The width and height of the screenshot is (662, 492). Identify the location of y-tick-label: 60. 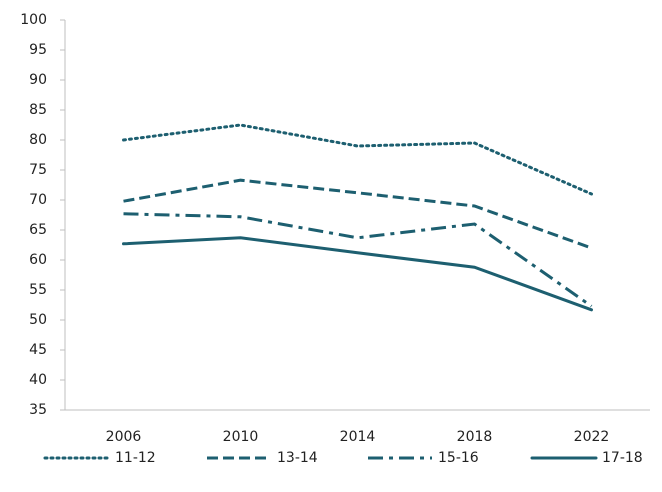
(38, 260).